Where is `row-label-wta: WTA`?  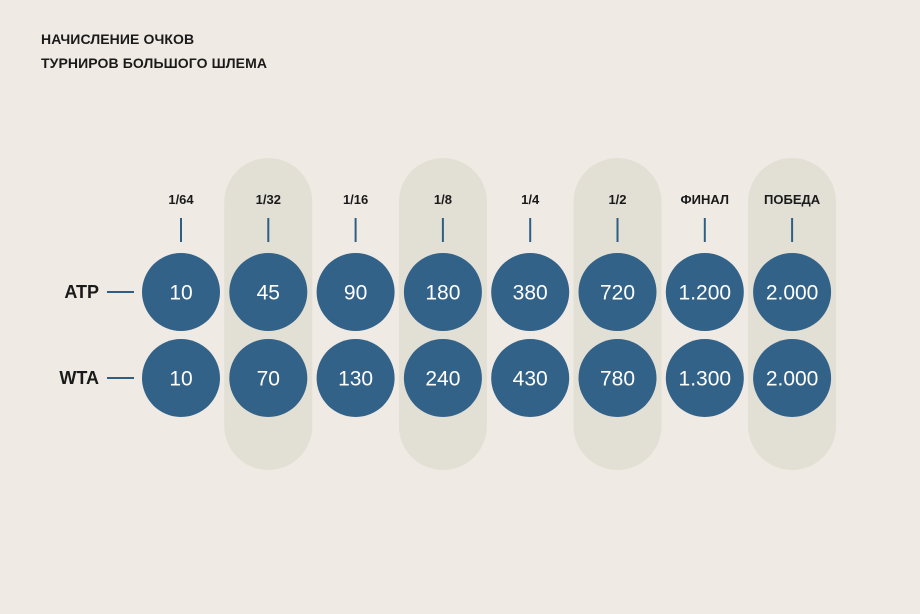
row-label-wta: WTA is located at coordinates (79, 378).